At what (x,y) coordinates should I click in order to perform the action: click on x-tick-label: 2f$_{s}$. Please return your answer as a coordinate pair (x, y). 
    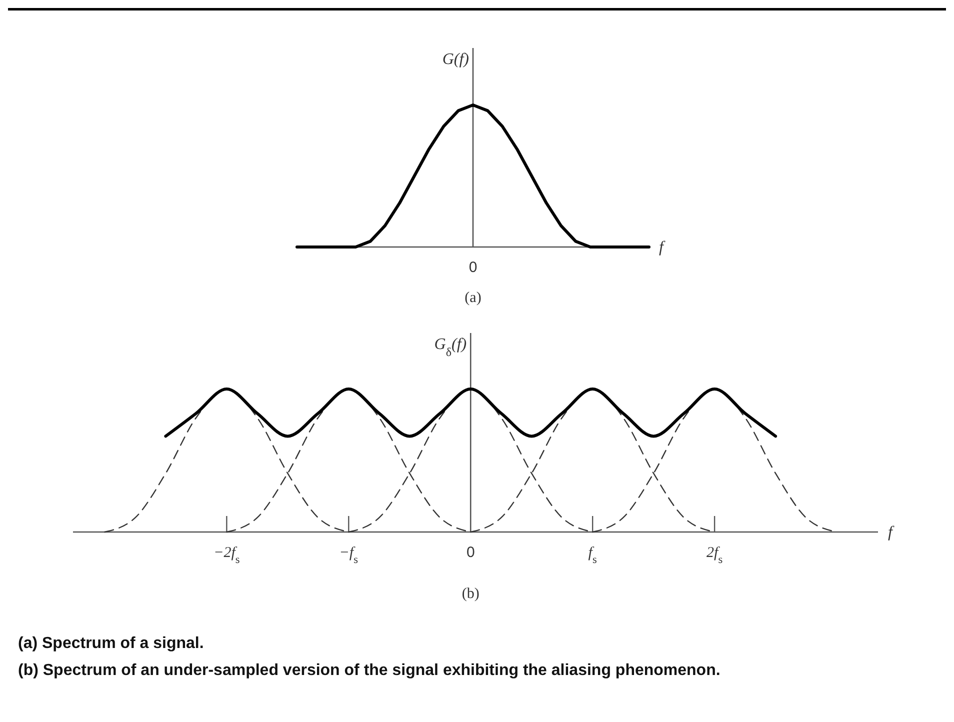
    Looking at the image, I should click on (714, 555).